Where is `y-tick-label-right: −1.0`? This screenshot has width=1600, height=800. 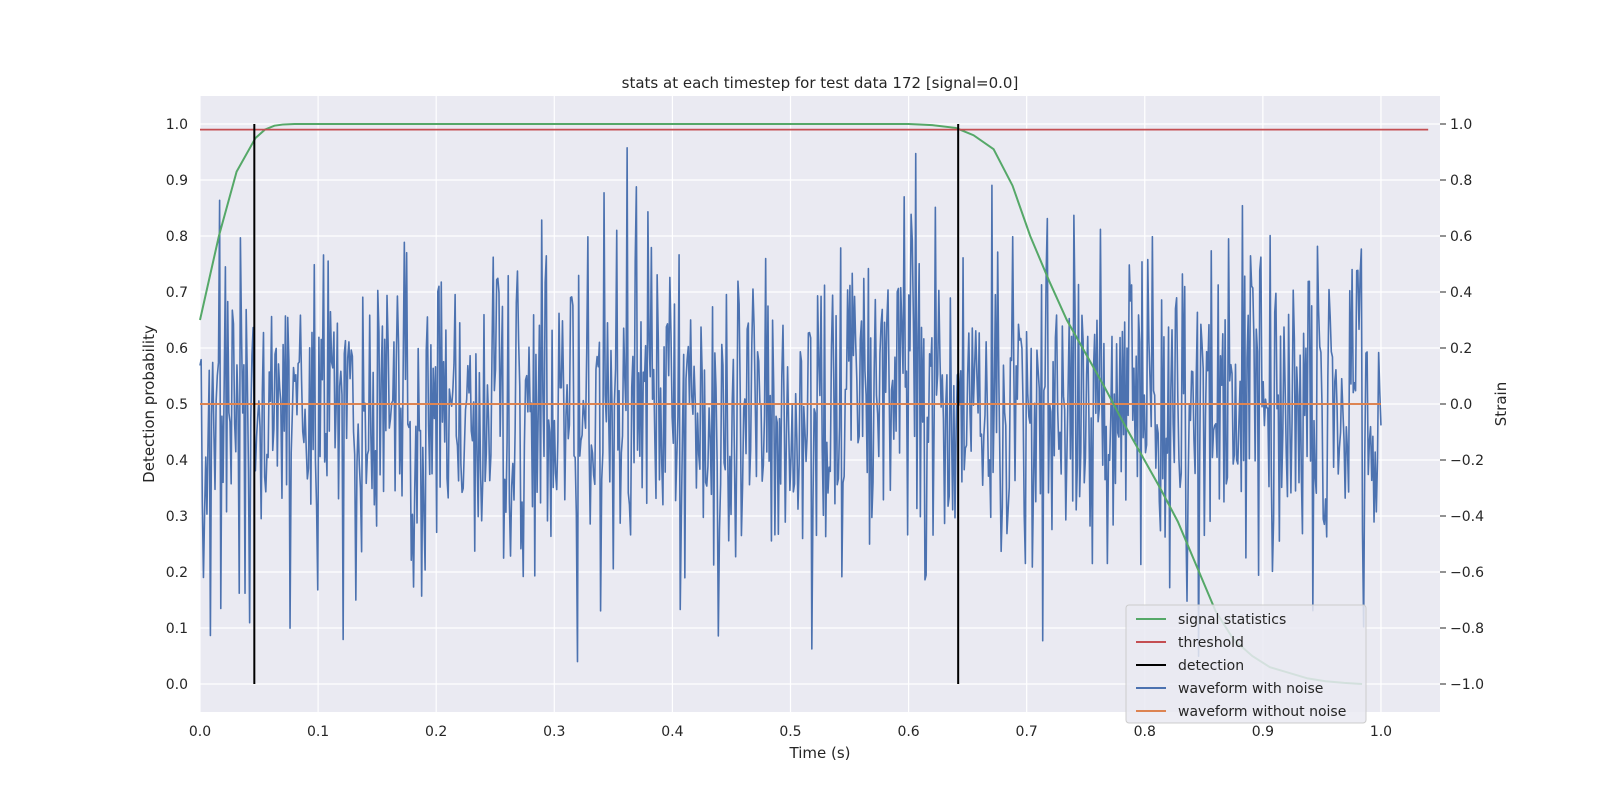
y-tick-label-right: −1.0 is located at coordinates (1467, 685).